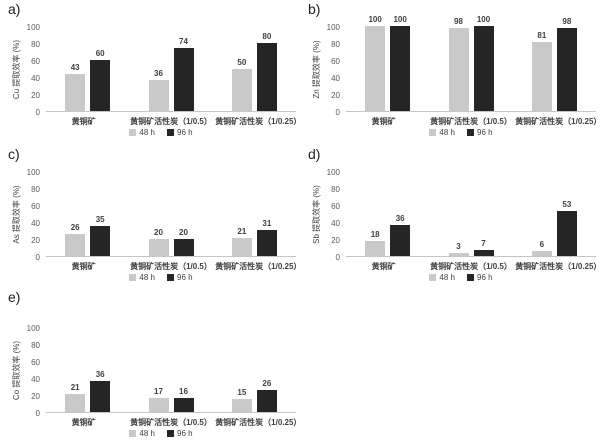 Image resolution: width=600 pixels, height=447 pixels. What do you see at coordinates (14, 297) in the screenshot?
I see `panel-label: e)` at bounding box center [14, 297].